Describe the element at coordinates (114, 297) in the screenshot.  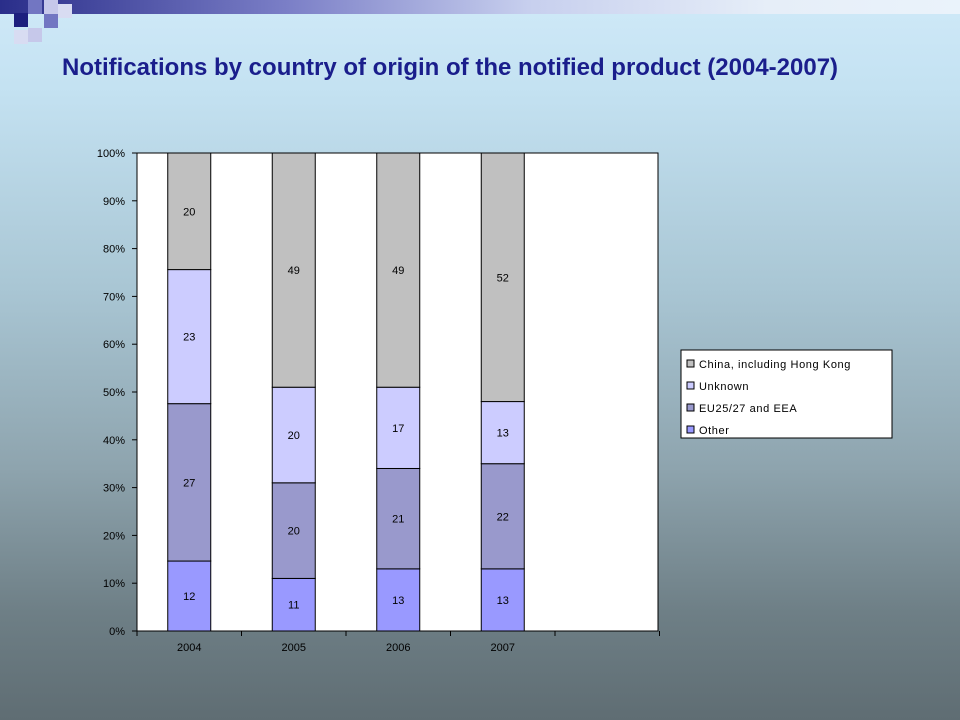
I see `y-tick-label: 70%` at that location.